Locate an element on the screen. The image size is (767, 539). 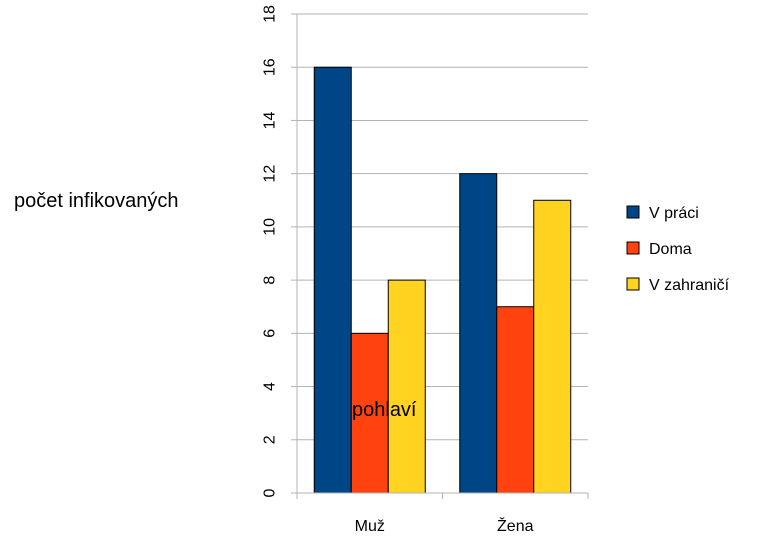
legend-label: Doma is located at coordinates (670, 249).